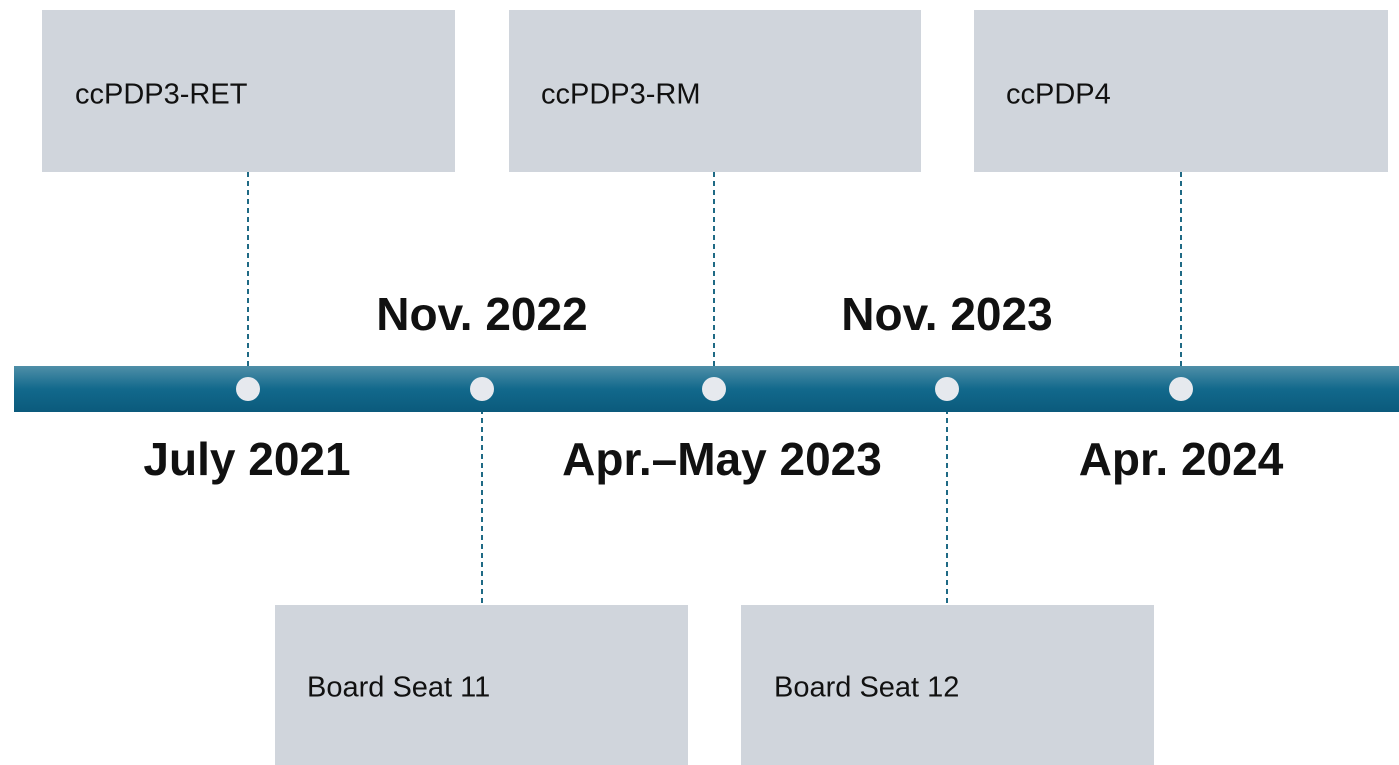  Describe the element at coordinates (621, 95) in the screenshot. I see `event-label: ccPDP3-RM` at that location.